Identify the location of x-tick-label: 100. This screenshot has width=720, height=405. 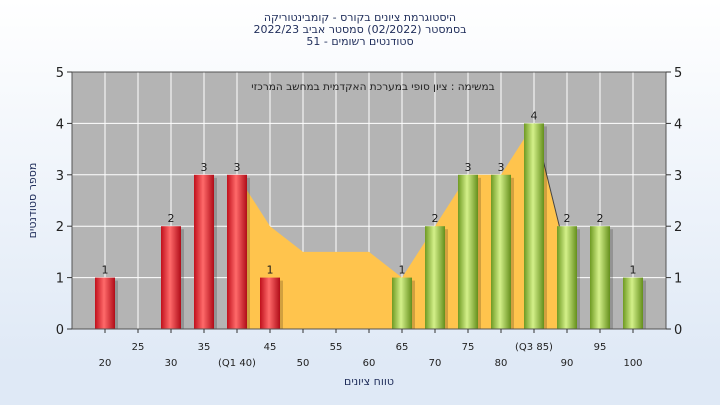
(632, 363).